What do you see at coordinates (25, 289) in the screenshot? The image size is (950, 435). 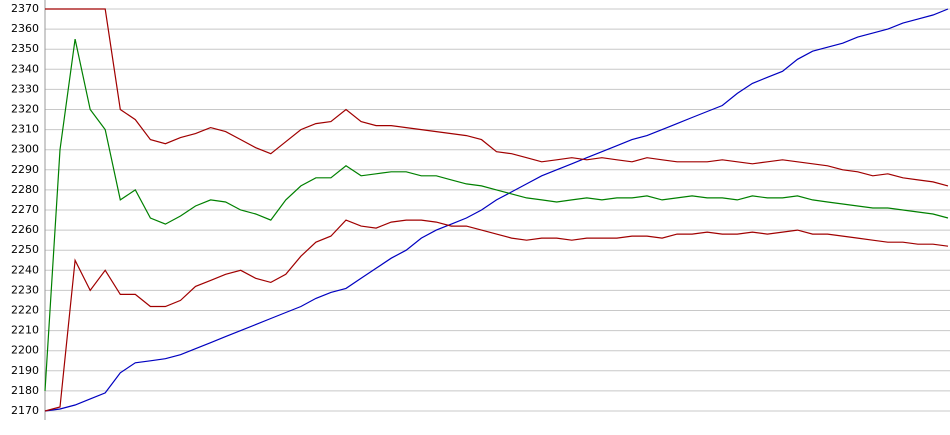 I see `y-tick-label: 2230` at bounding box center [25, 289].